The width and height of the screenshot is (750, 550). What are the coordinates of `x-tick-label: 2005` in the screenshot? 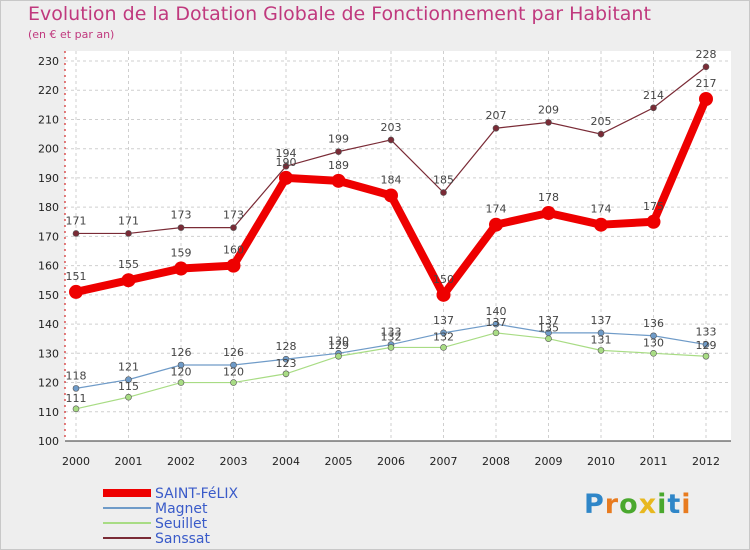 It's located at (339, 461).